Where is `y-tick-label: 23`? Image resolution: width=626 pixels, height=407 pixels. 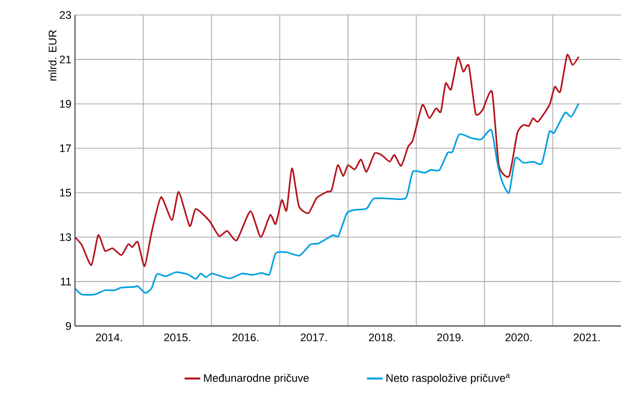
y-tick-label: 23 is located at coordinates (65, 15).